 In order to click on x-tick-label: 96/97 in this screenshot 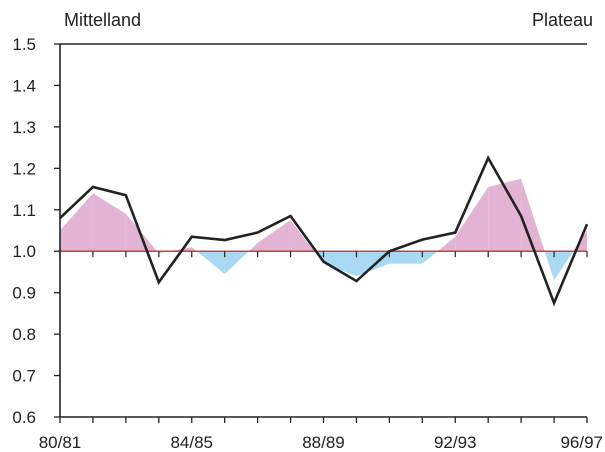, I will do `click(581, 442)`.